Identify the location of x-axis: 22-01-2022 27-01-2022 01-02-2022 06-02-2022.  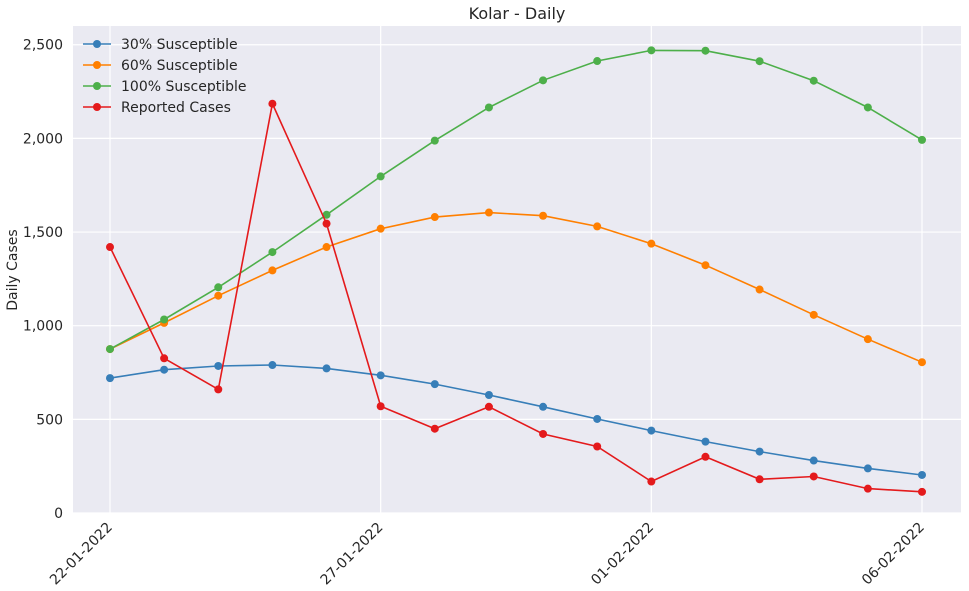
(487, 554).